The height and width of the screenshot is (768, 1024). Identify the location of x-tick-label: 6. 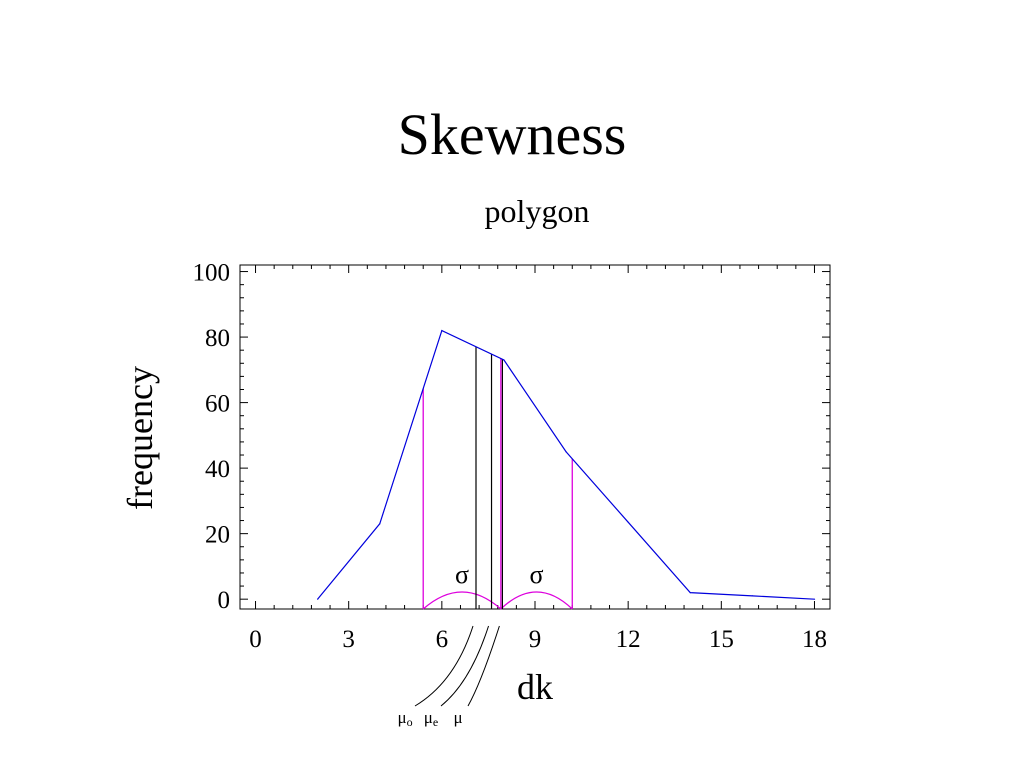
(442, 639).